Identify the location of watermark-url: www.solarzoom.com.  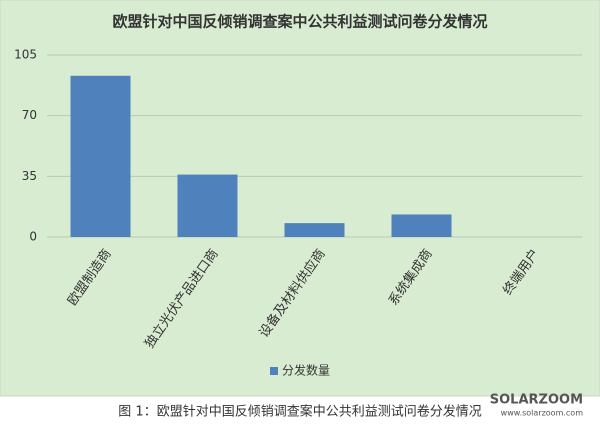
(542, 413).